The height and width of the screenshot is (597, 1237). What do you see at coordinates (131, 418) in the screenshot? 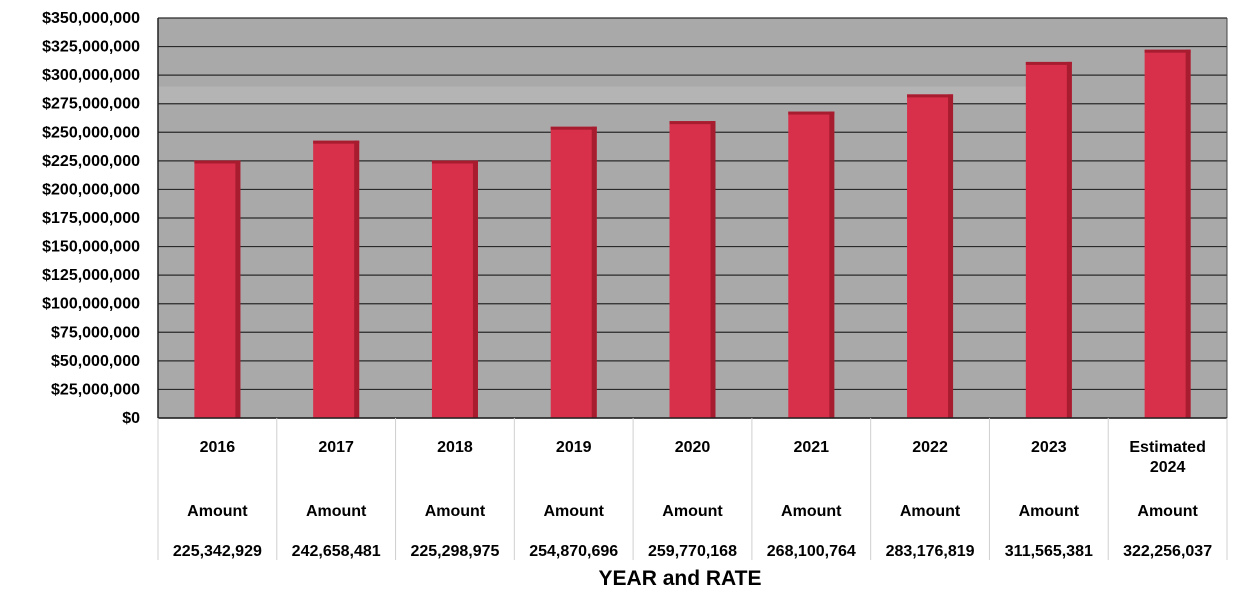
I see `y-tick-label: $0` at bounding box center [131, 418].